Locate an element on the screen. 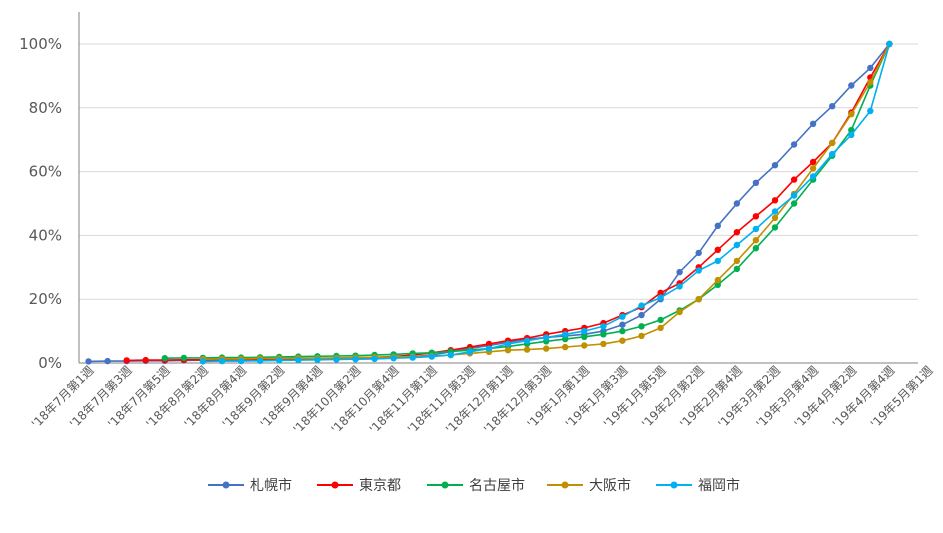 The height and width of the screenshot is (533, 943). x-tick-label: '18年10月第4週 is located at coordinates (365, 399).